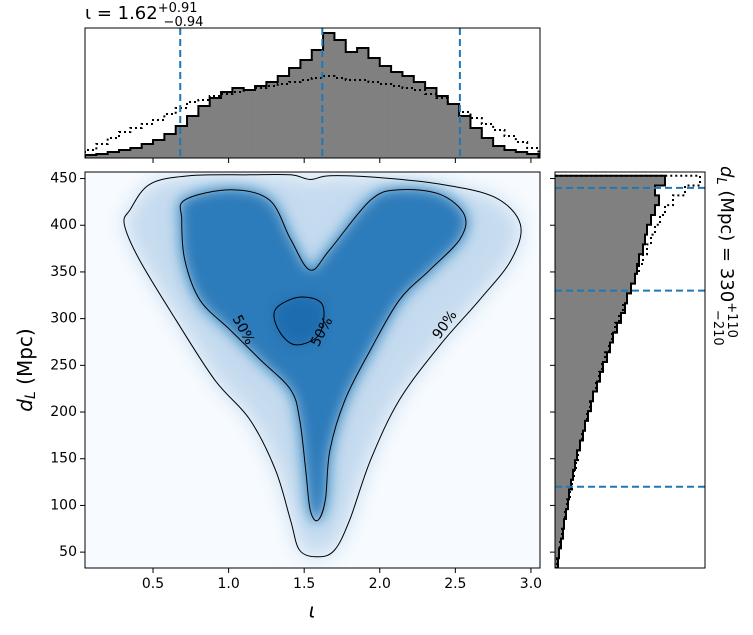 The width and height of the screenshot is (753, 635). Describe the element at coordinates (312, 611) in the screenshot. I see `x-axis-label: ι` at that location.